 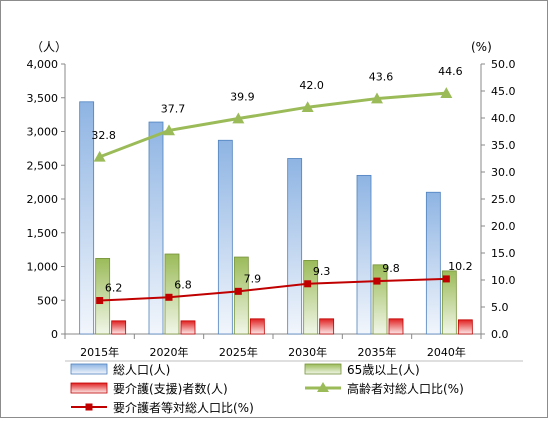 What do you see at coordinates (500, 307) in the screenshot?
I see `right-tick-label: 5.0` at bounding box center [500, 307].